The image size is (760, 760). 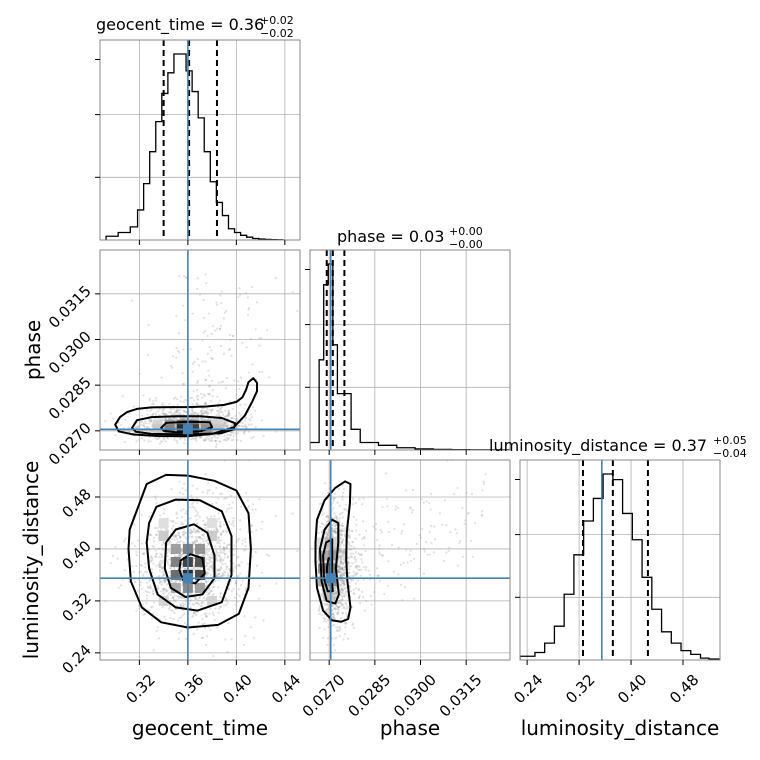 What do you see at coordinates (410, 728) in the screenshot?
I see `x-axis-label-phase: phase` at bounding box center [410, 728].